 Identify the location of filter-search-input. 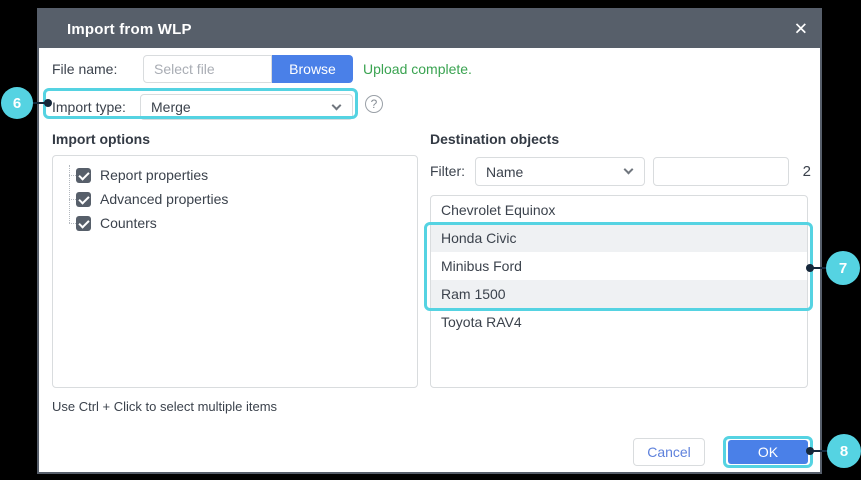
(721, 171).